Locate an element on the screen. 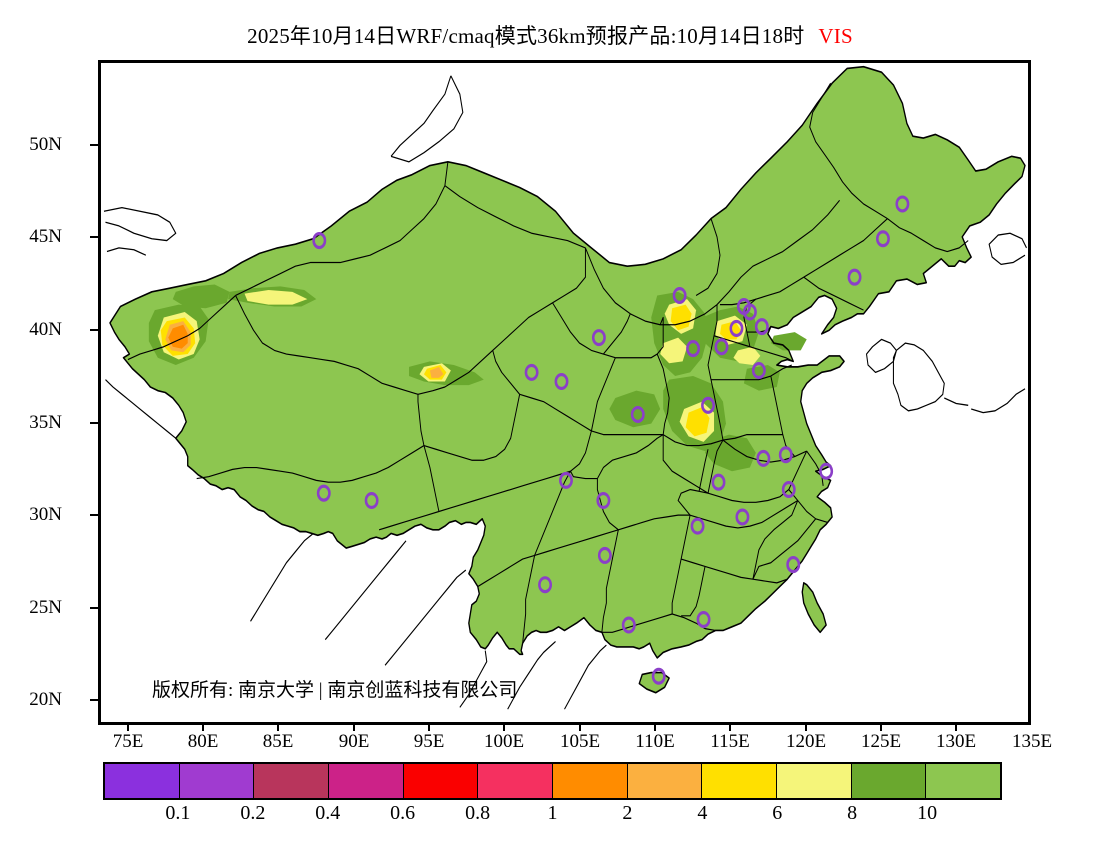 This screenshot has height=850, width=1100. colorbar-tick-label: 0.8 is located at coordinates (478, 813).